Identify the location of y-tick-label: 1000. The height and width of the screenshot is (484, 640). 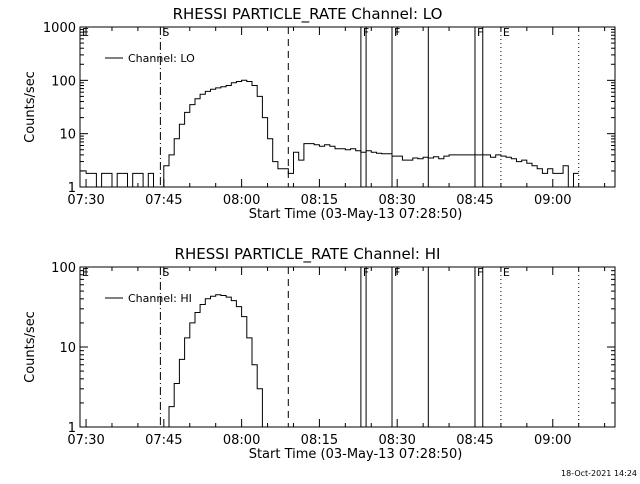
(59, 28).